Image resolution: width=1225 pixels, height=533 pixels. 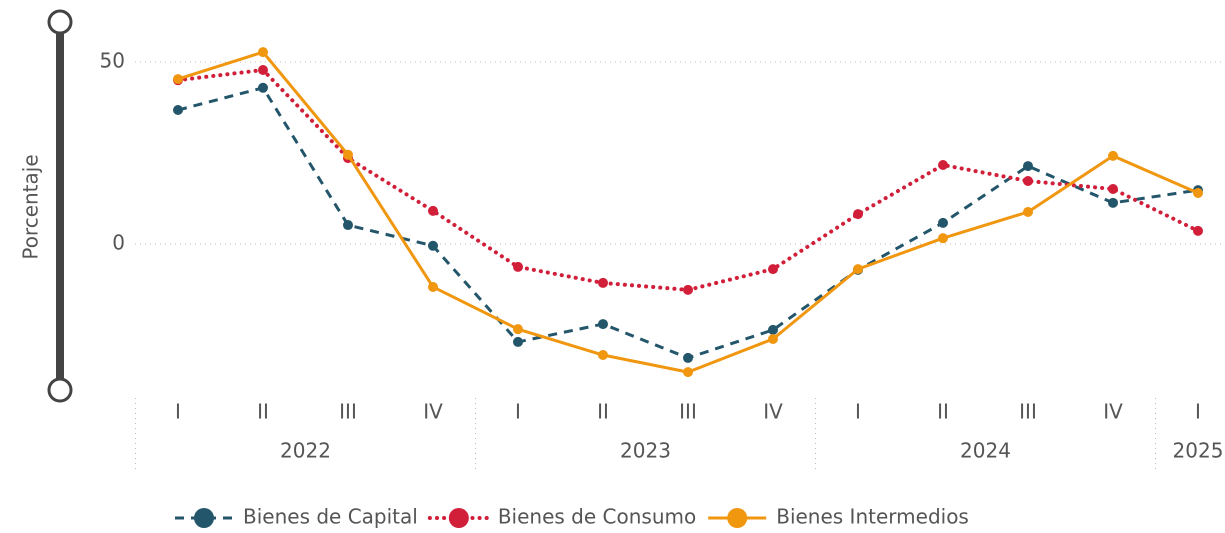 I want to click on x-group-label: 2023, so click(x=645, y=451).